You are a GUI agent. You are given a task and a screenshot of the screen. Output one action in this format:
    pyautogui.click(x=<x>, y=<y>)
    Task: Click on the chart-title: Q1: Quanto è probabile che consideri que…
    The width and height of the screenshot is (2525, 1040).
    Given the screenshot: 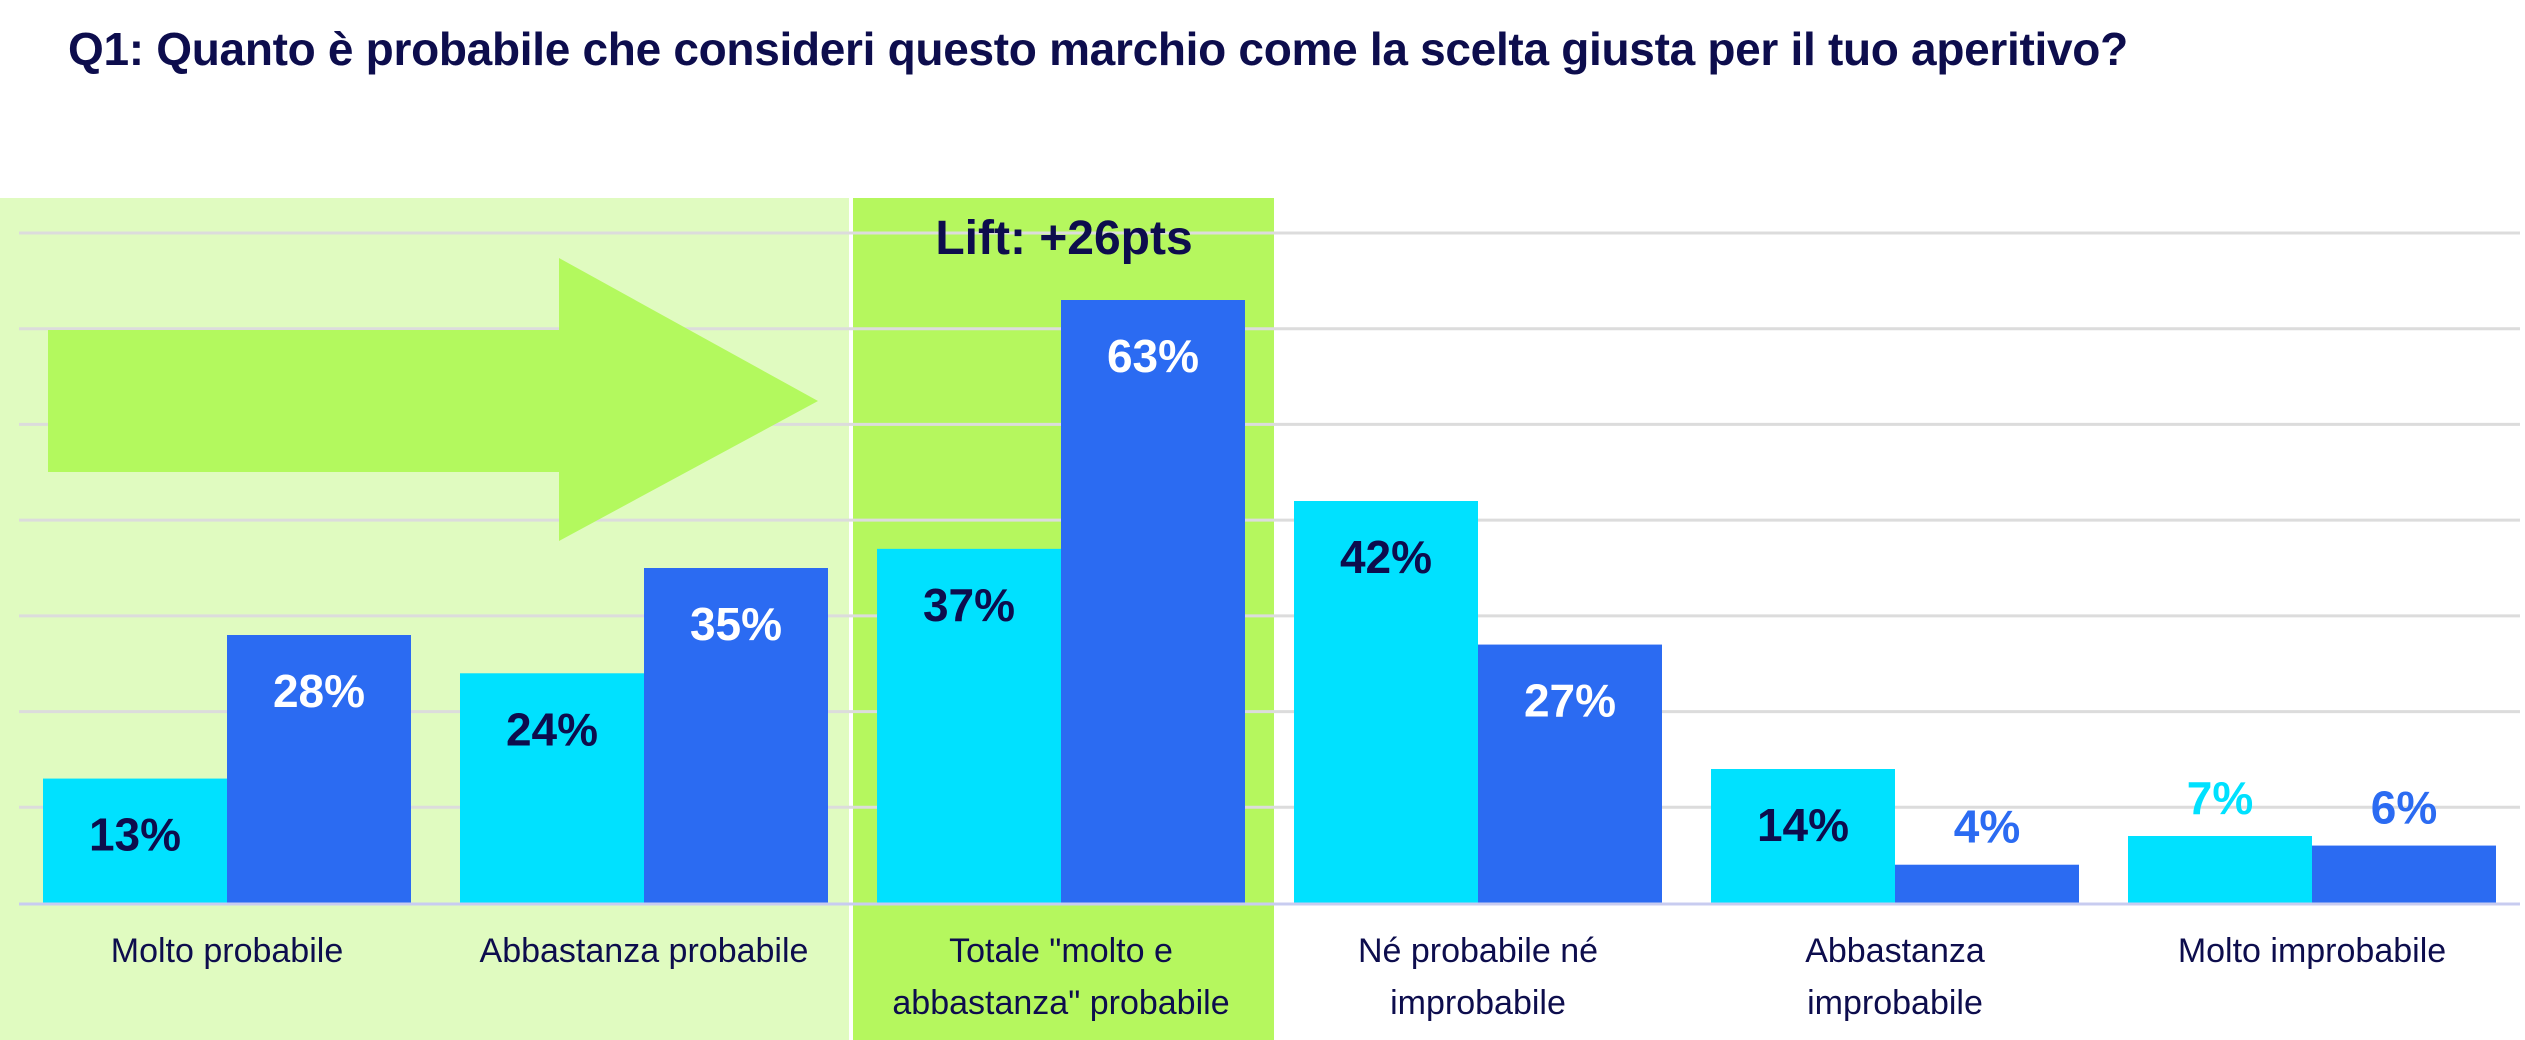 What is the action you would take?
    pyautogui.click(x=1098, y=49)
    